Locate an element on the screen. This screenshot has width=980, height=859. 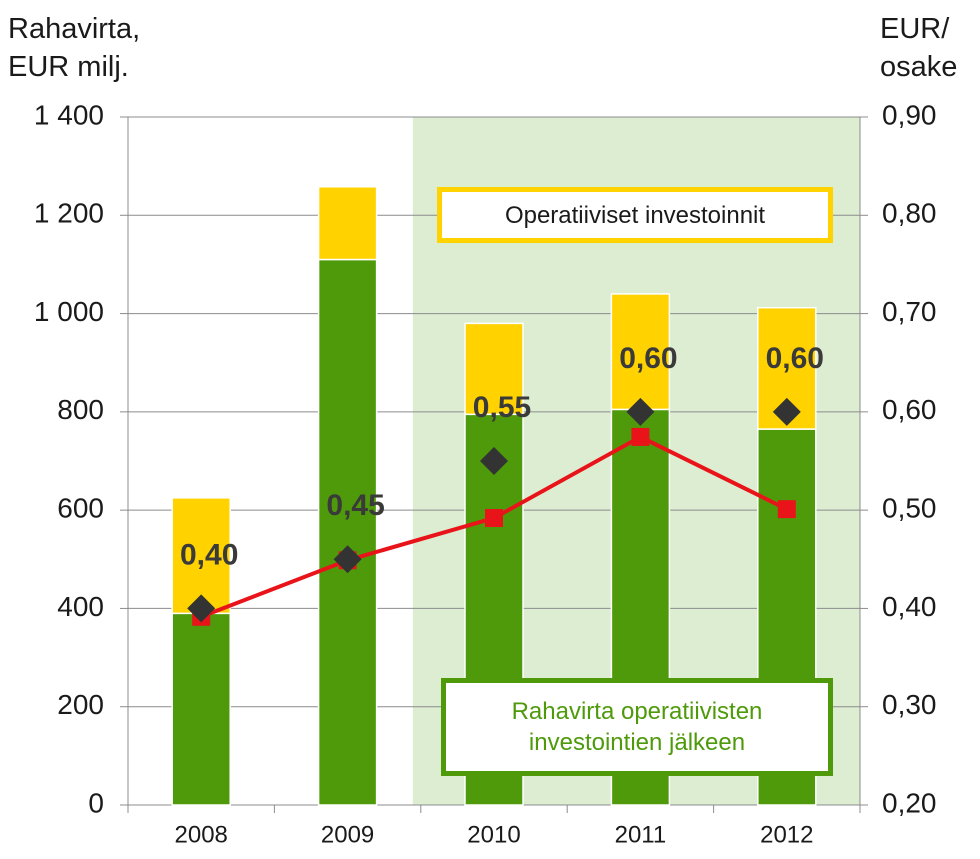
x-tick-label: 2011 is located at coordinates (641, 834).